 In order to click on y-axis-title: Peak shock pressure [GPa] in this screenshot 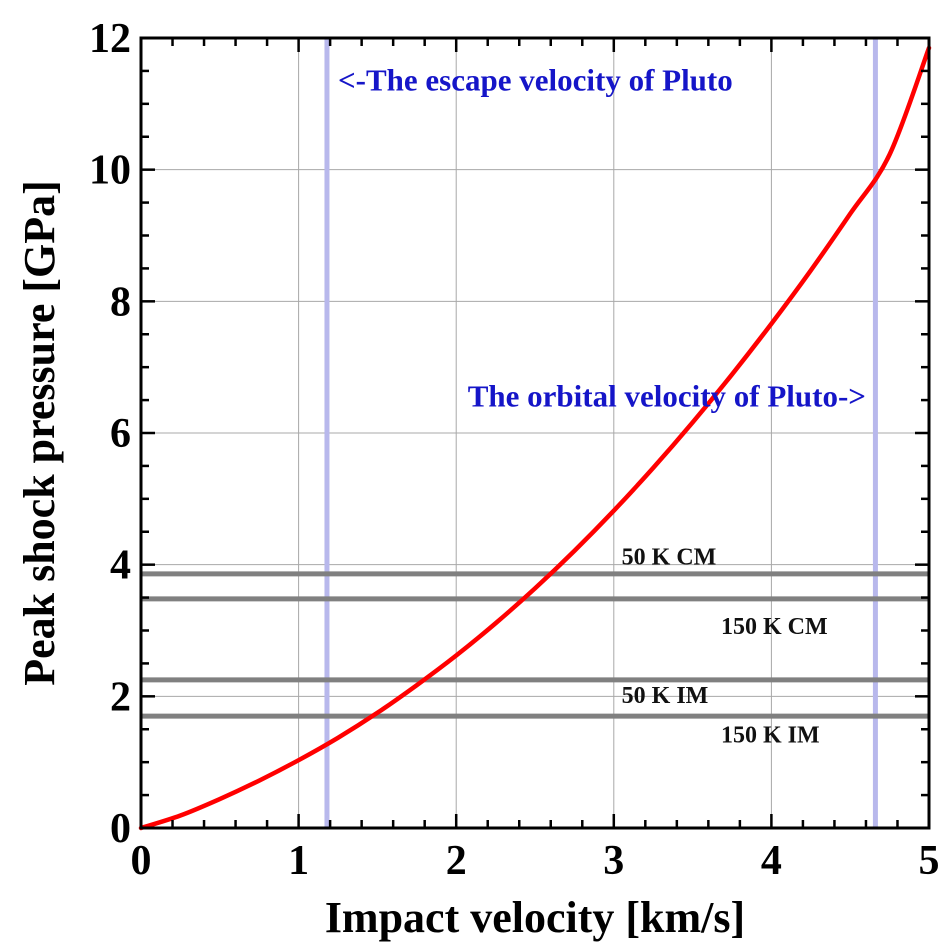, I will do `click(39, 433)`.